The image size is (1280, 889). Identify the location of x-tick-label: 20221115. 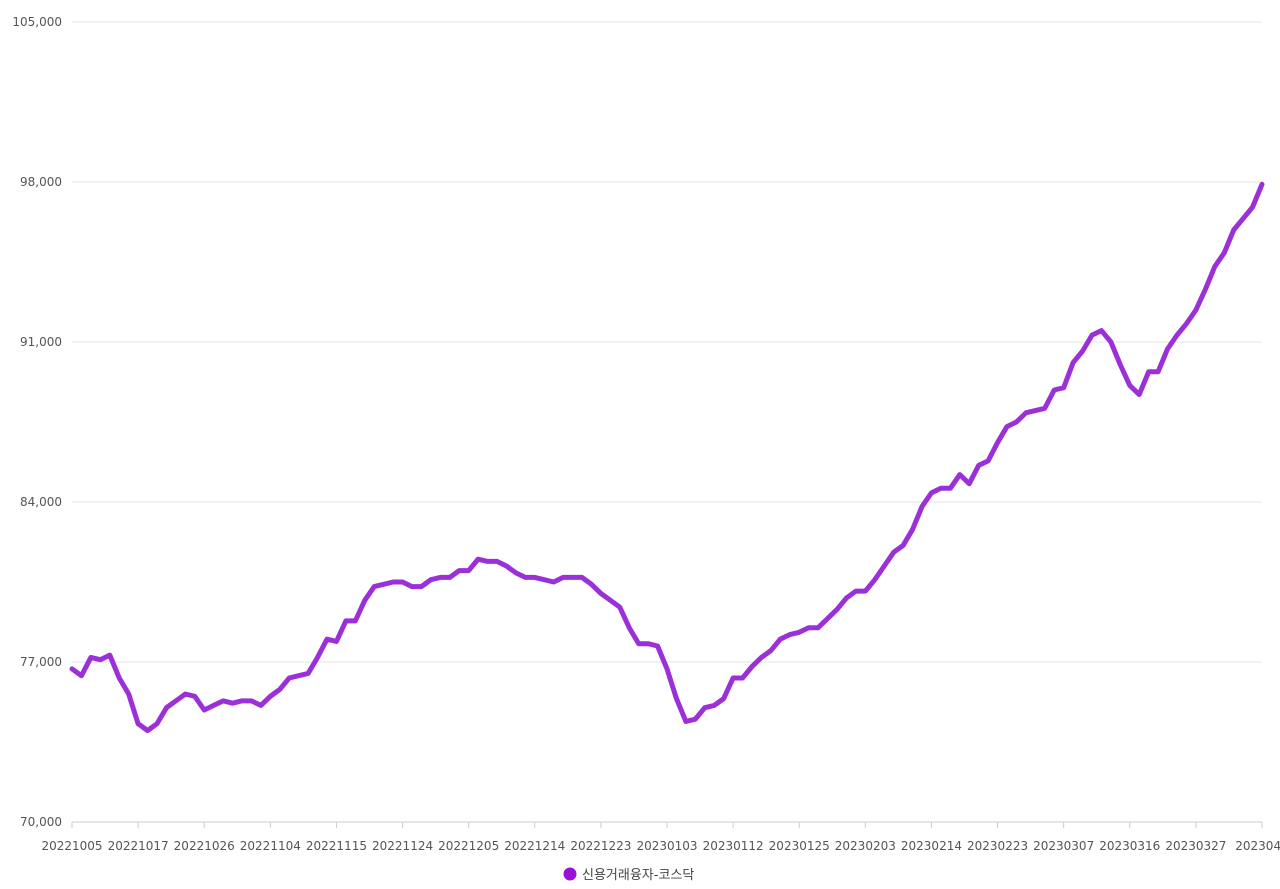
(336, 846).